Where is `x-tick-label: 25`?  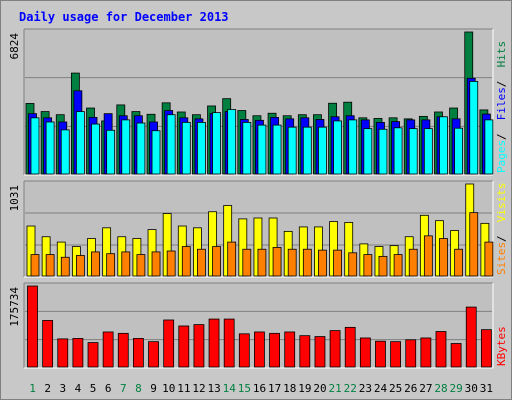 x-tick-label: 25 is located at coordinates (395, 388).